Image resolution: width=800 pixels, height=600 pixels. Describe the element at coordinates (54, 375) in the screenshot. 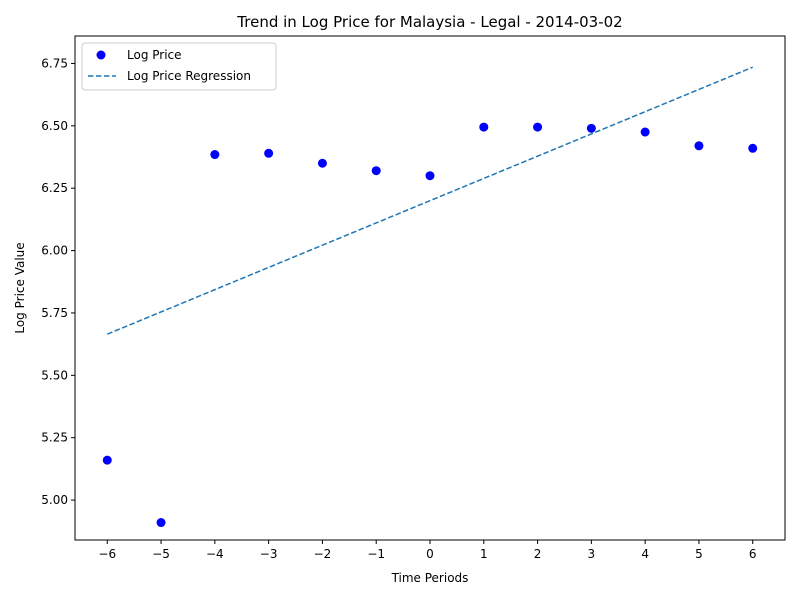

I see `y-tick-label: 5.50` at that location.